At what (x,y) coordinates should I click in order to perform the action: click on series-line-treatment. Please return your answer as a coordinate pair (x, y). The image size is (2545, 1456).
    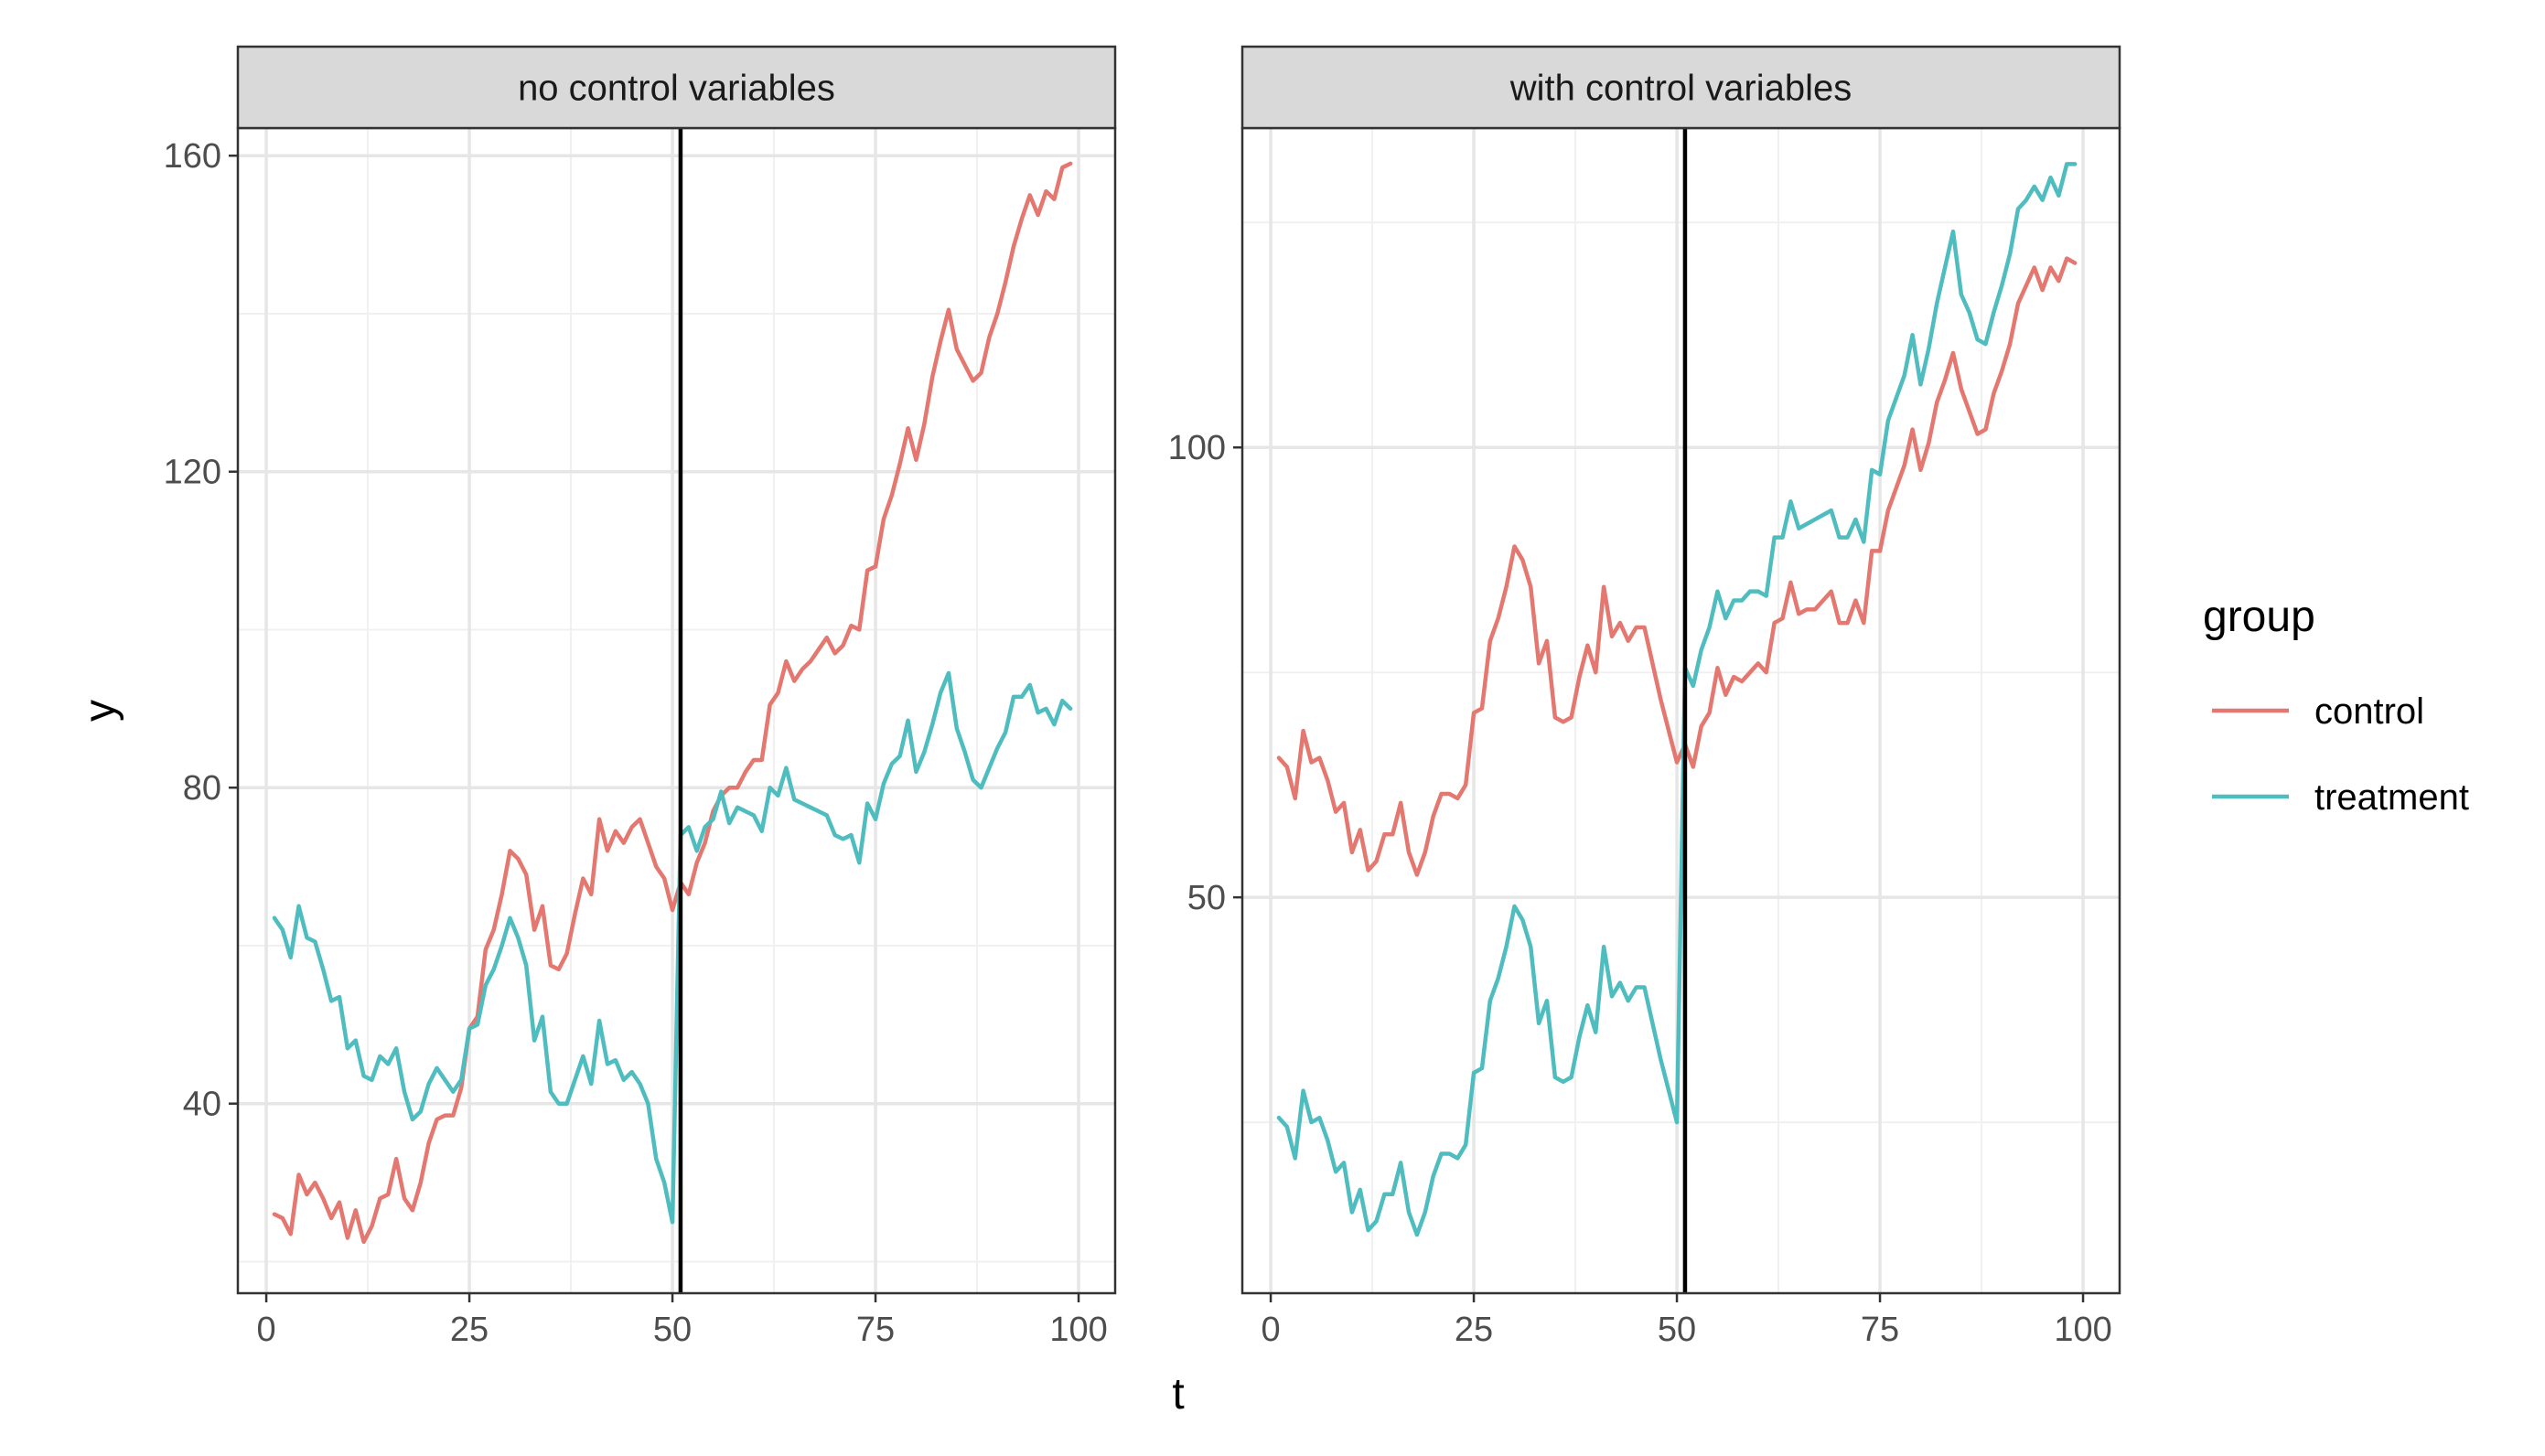
    Looking at the image, I should click on (672, 947).